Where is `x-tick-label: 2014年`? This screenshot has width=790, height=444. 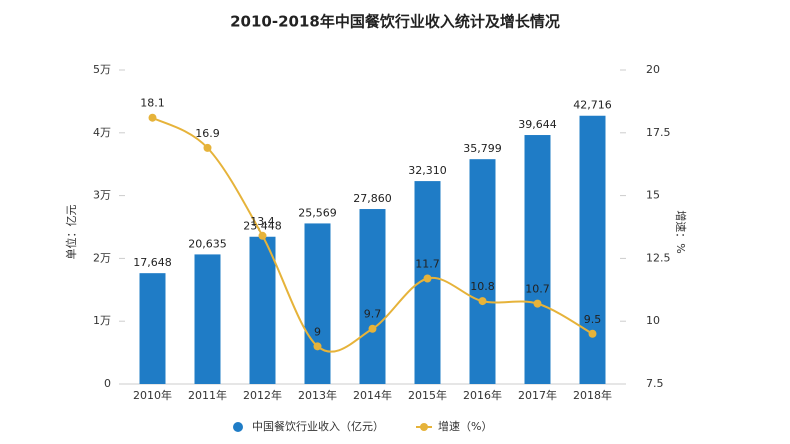
x-tick-label: 2014年 is located at coordinates (372, 395).